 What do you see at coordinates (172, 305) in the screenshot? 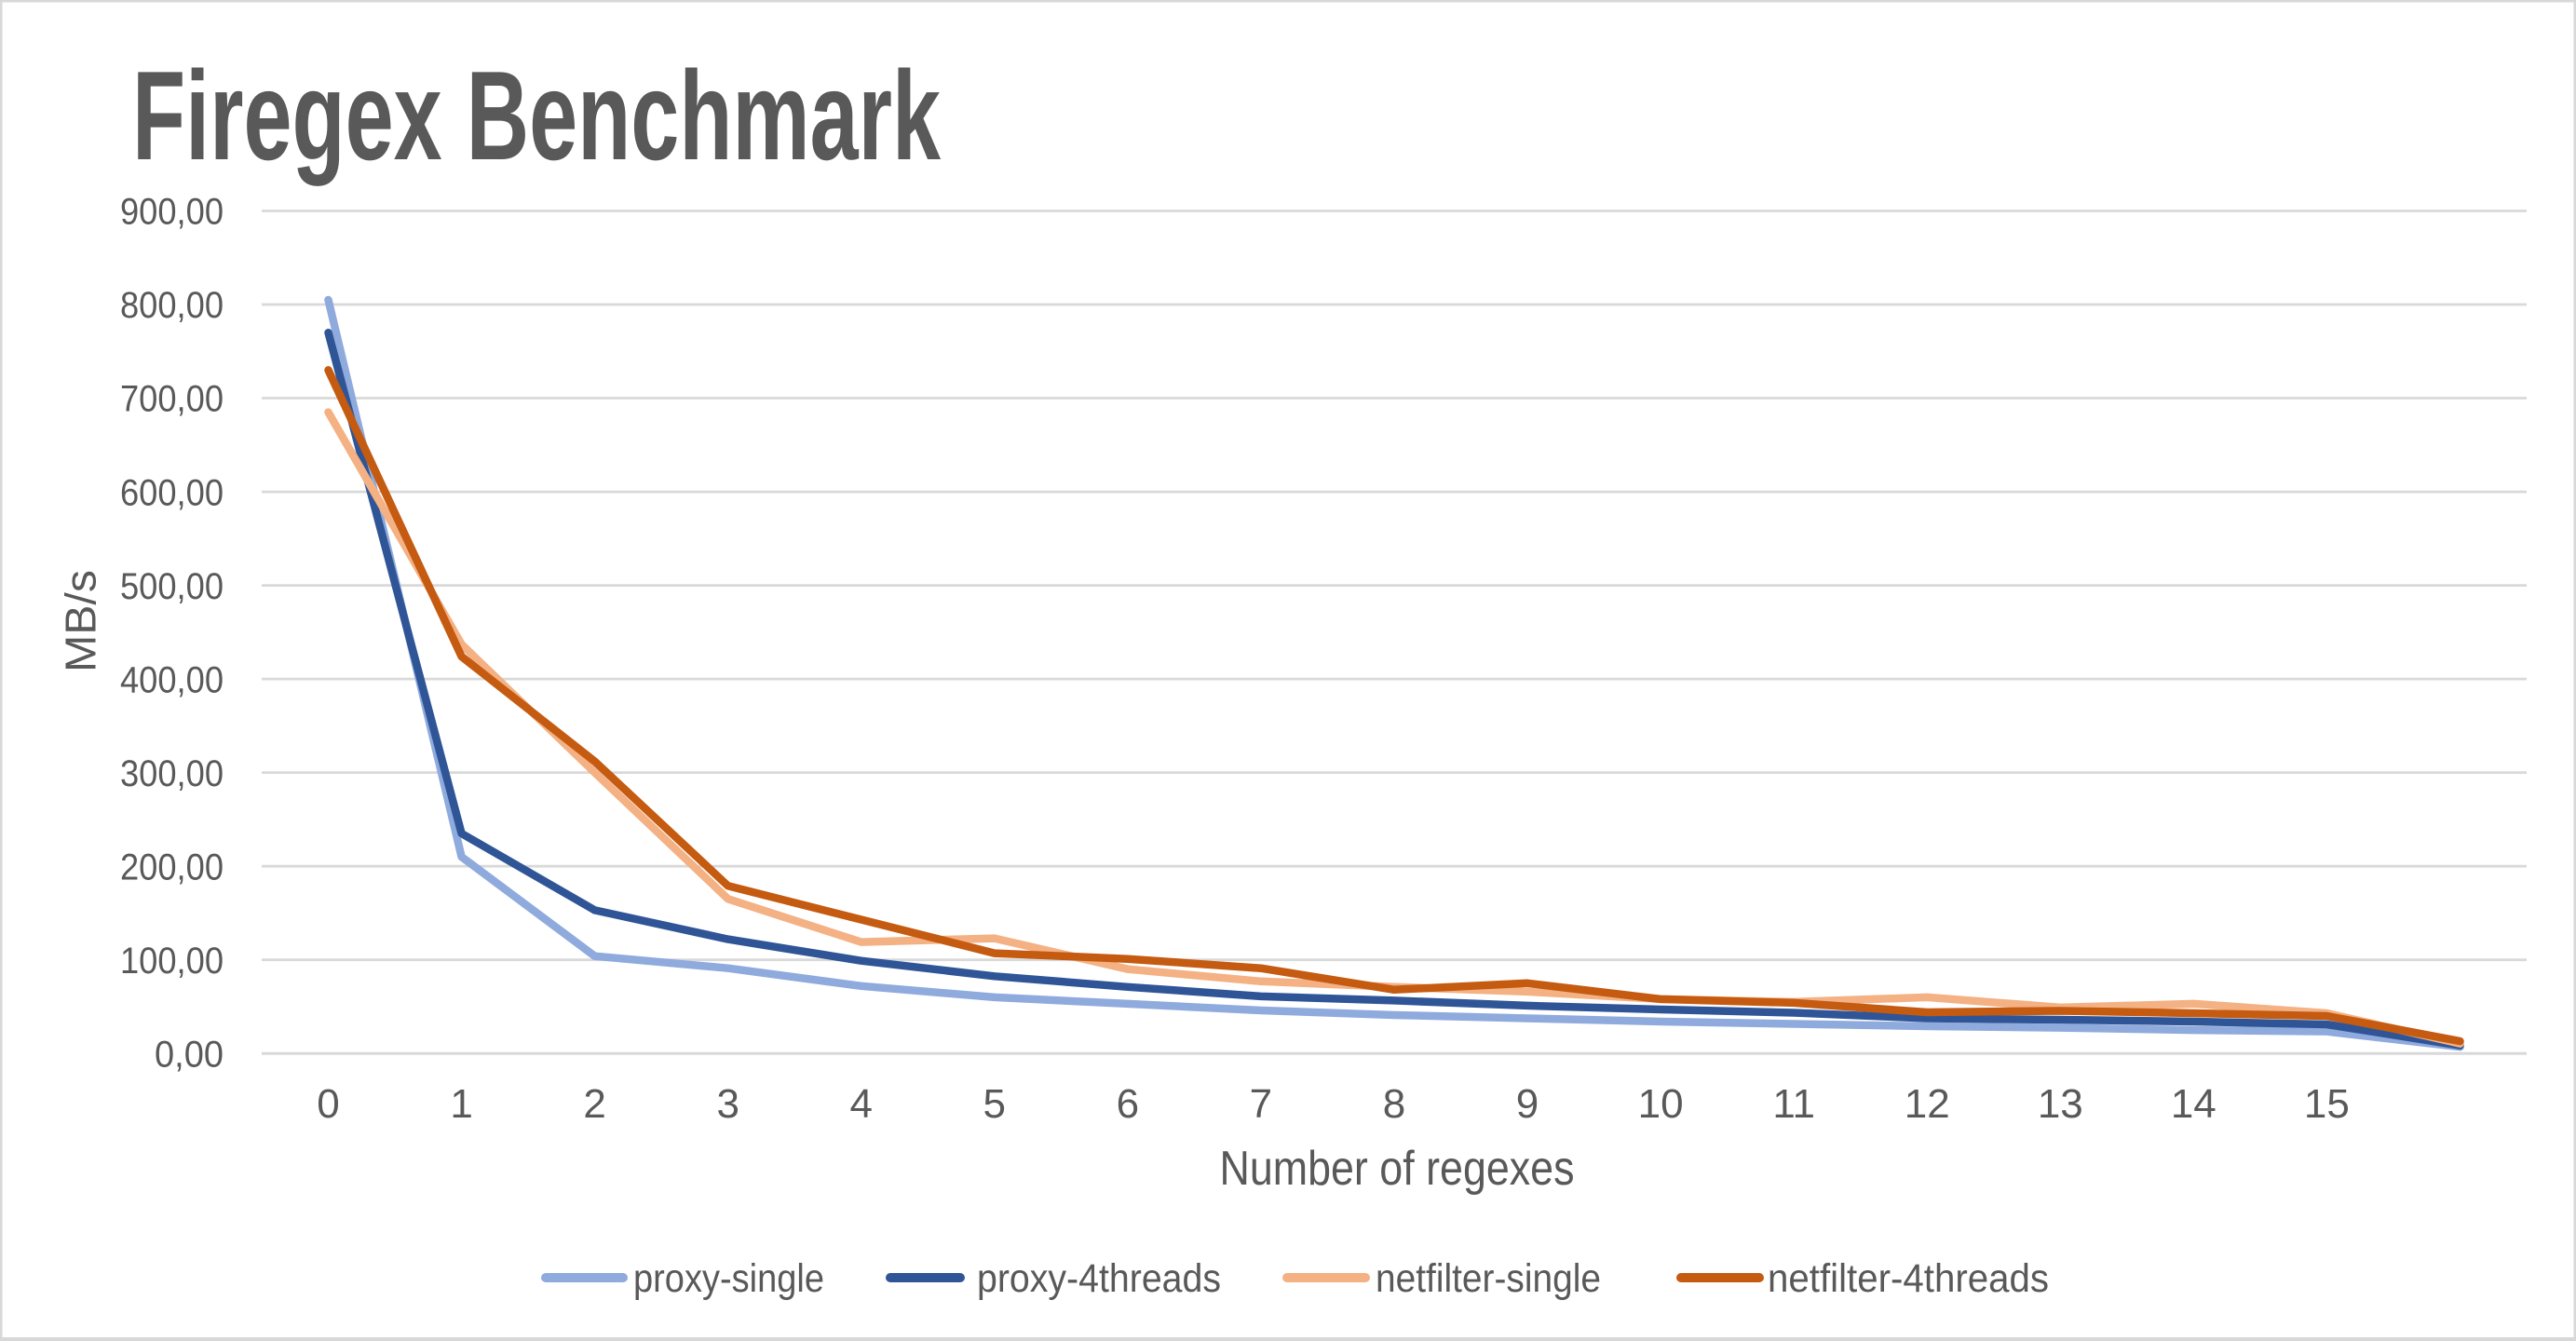
I see `svg-text: 800,00` at bounding box center [172, 305].